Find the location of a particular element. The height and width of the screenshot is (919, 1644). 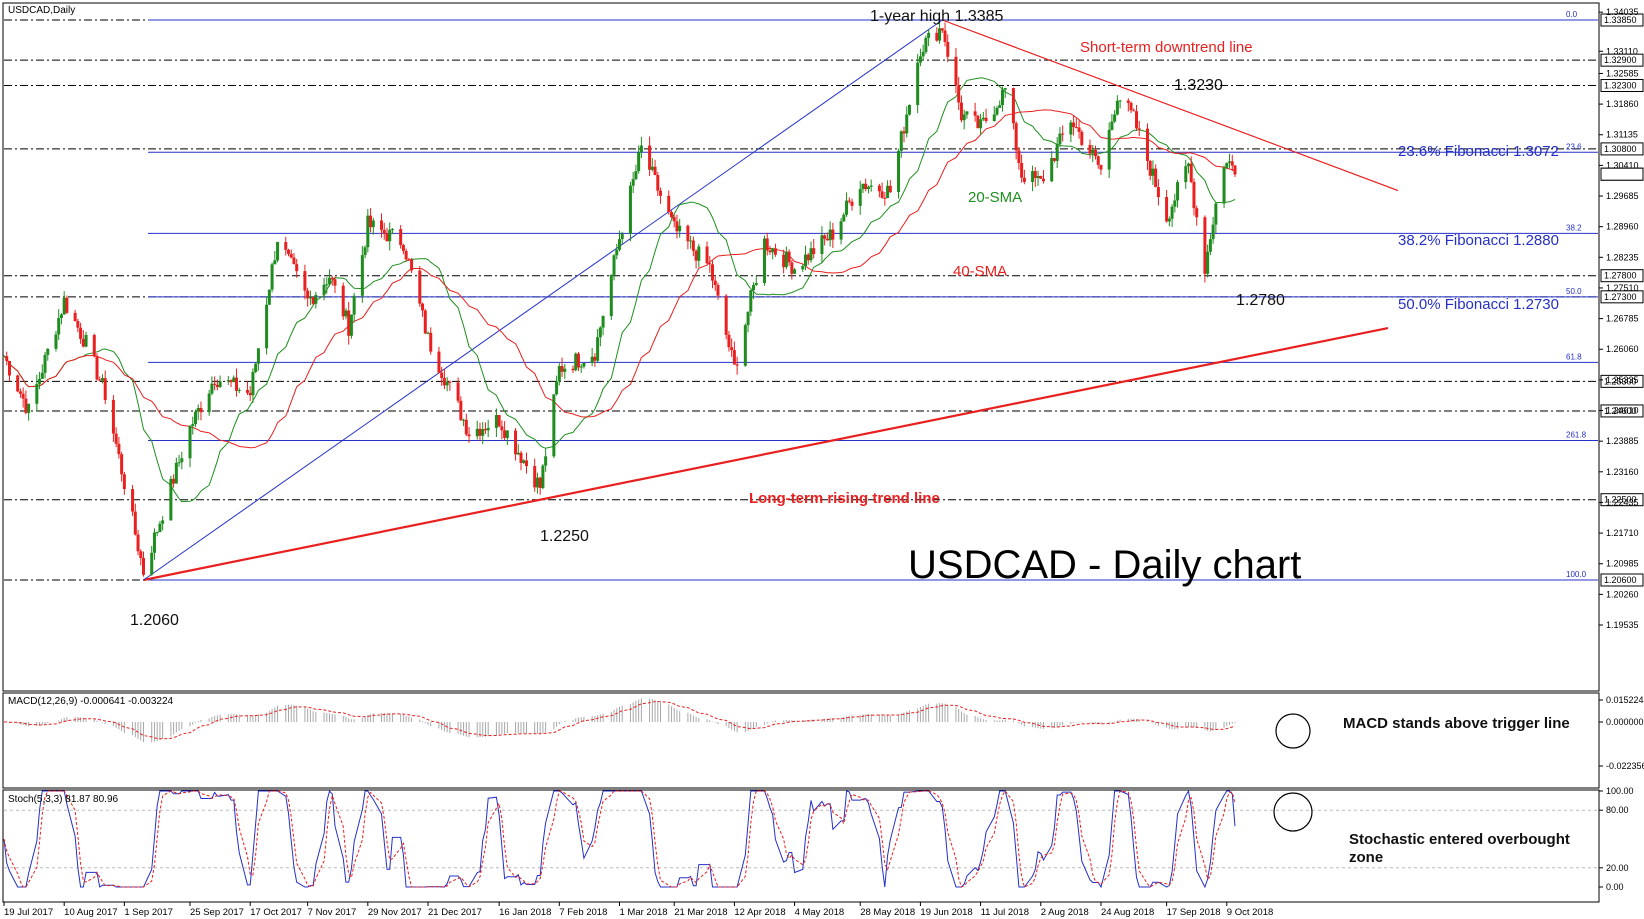

stoch-label: Stoch(5,3,3) 81.87 80.96 is located at coordinates (63, 799).